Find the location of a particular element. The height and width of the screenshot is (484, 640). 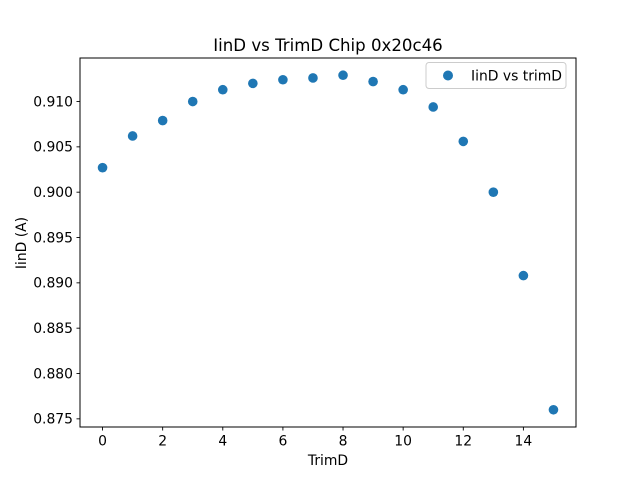

y-tick-label: 0.910 is located at coordinates (53, 102).